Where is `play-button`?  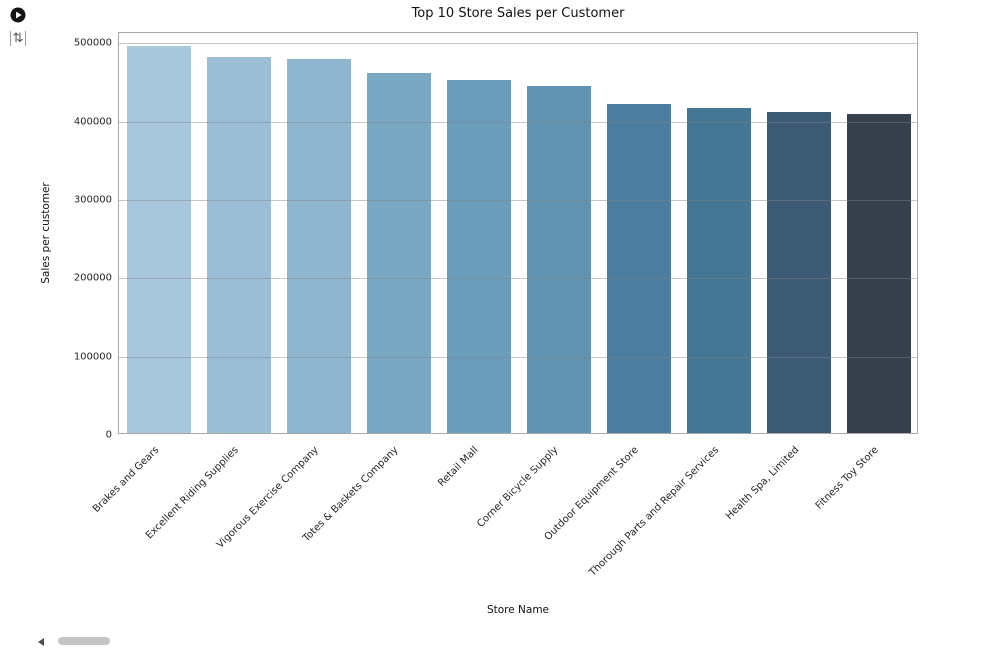 play-button is located at coordinates (18, 14).